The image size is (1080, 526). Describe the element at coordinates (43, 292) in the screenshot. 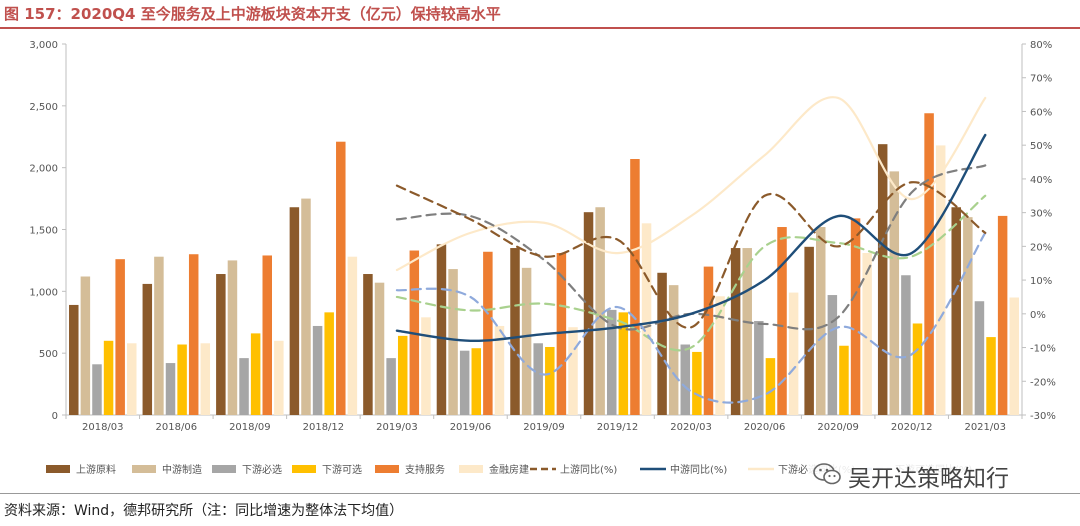

I see `left-tick-label: 1,000` at that location.